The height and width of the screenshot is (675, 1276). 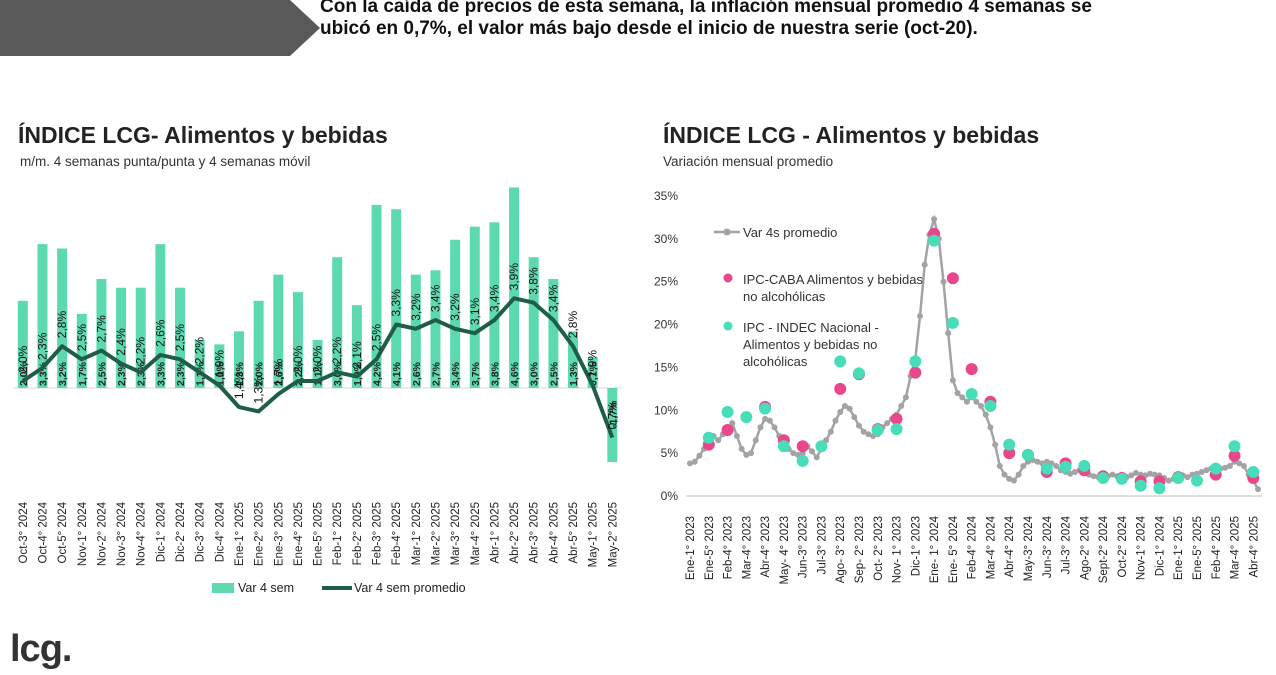 I want to click on line-value-label: 3,1%, so click(x=475, y=311).